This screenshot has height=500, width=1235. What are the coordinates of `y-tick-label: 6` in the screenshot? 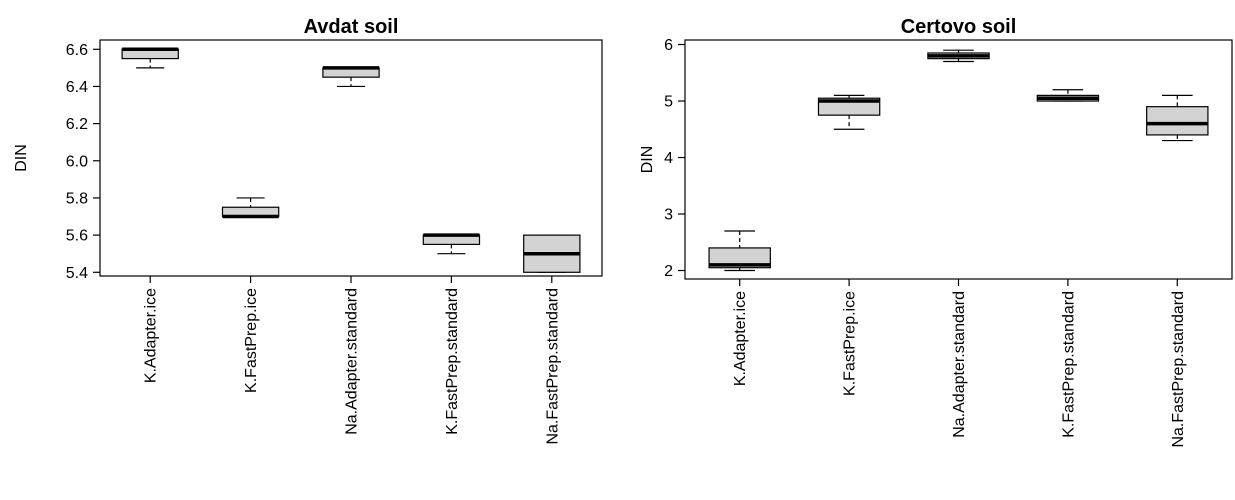 It's located at (668, 45).